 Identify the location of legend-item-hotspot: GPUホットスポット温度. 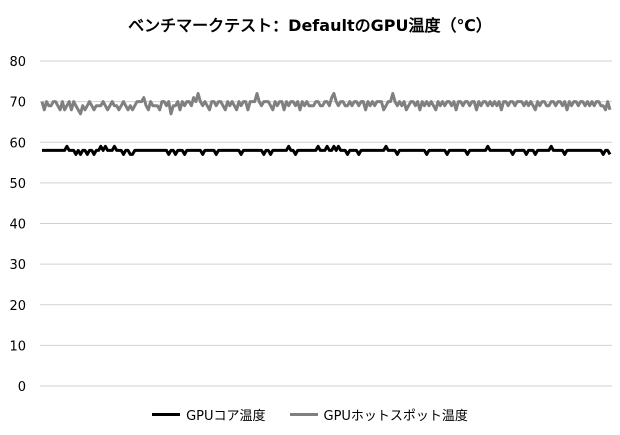
(378, 414).